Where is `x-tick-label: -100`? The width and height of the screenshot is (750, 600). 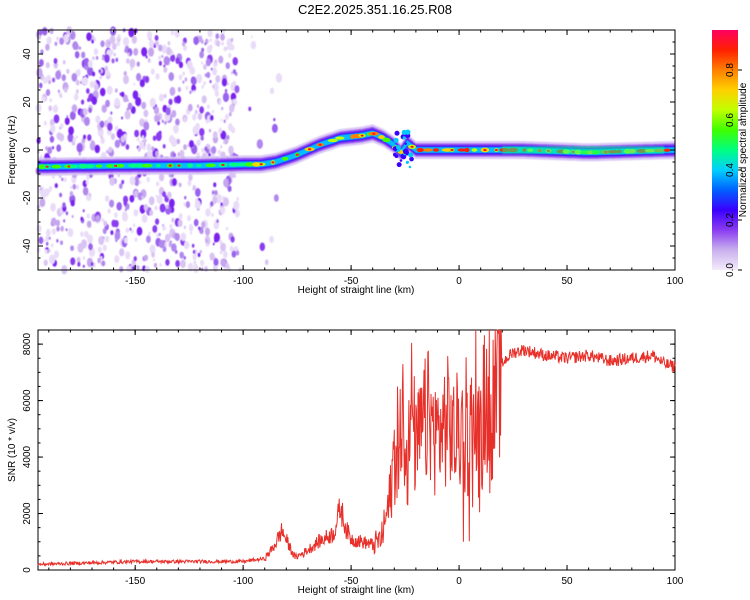 x-tick-label: -100 is located at coordinates (243, 281).